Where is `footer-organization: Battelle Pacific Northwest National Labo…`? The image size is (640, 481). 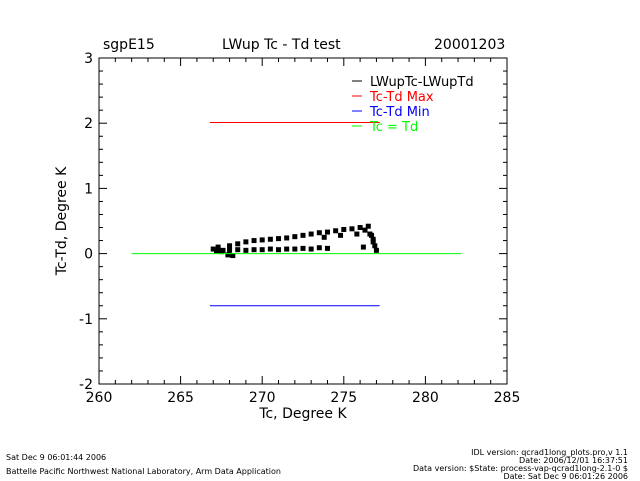
footer-organization: Battelle Pacific Northwest National Labo… is located at coordinates (143, 471).